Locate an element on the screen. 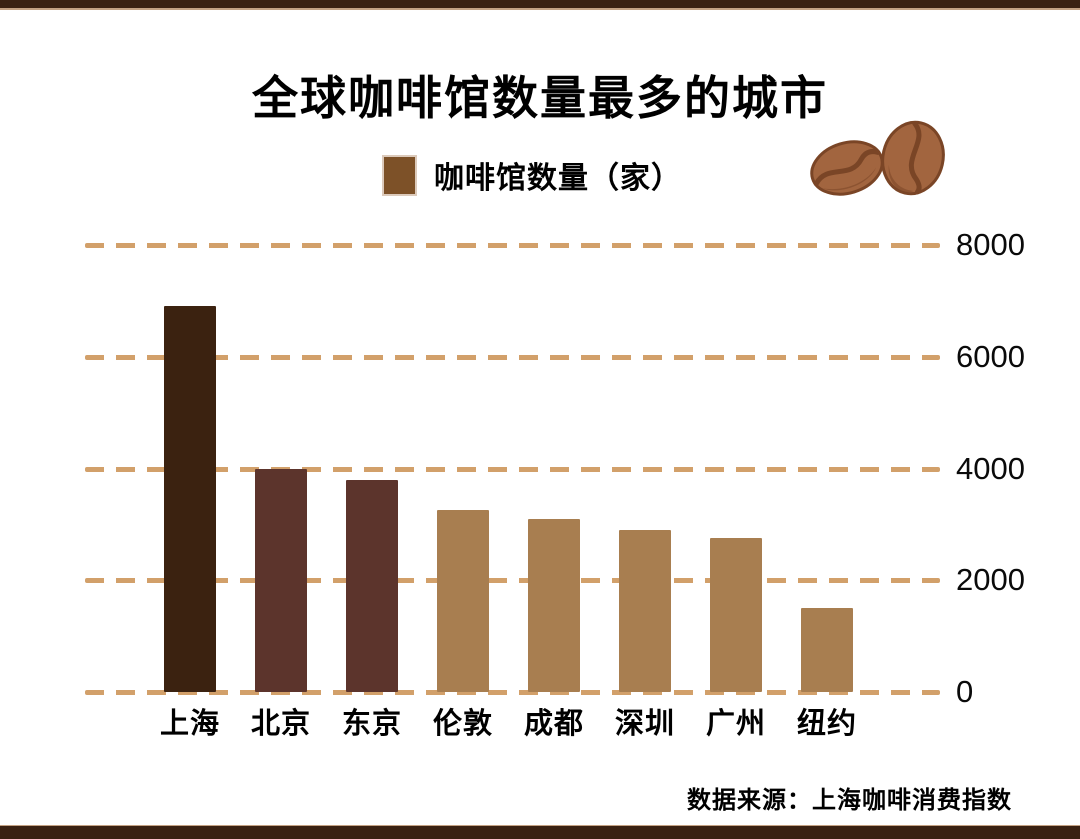 This screenshot has height=839, width=1080. x-axis-label-广州: 广州 is located at coordinates (735, 724).